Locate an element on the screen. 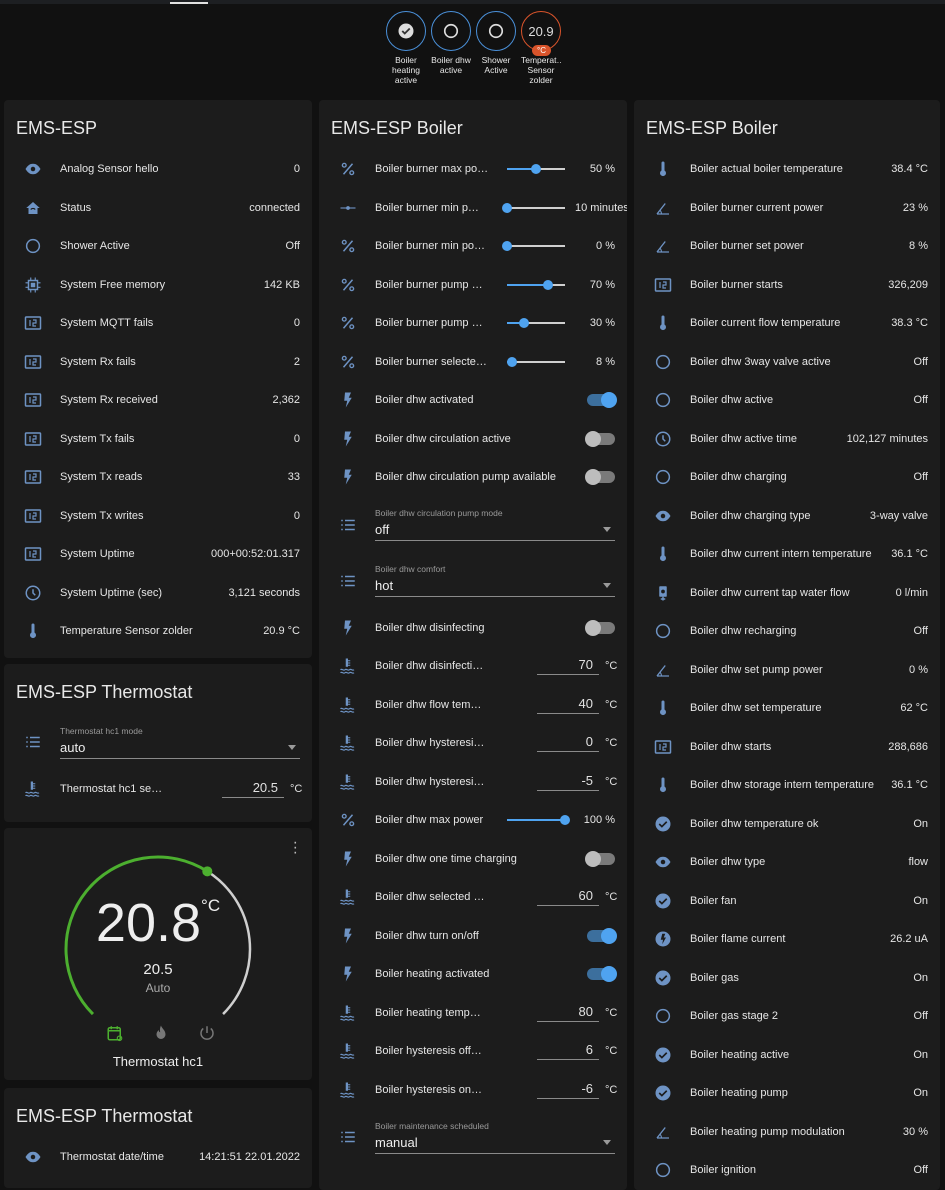 Image resolution: width=945 pixels, height=1190 pixels. entity-row: Boiler dhw disinfecting is located at coordinates (473, 628).